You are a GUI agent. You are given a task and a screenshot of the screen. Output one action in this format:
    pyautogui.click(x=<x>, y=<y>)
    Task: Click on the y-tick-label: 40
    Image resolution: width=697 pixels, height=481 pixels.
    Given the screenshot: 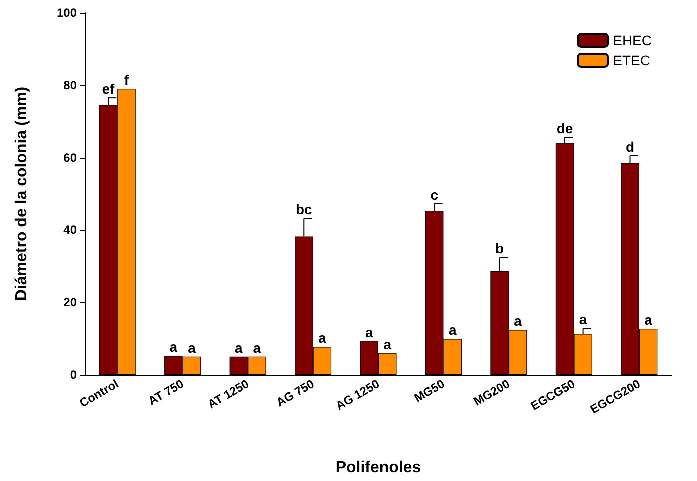 What is the action you would take?
    pyautogui.click(x=71, y=230)
    